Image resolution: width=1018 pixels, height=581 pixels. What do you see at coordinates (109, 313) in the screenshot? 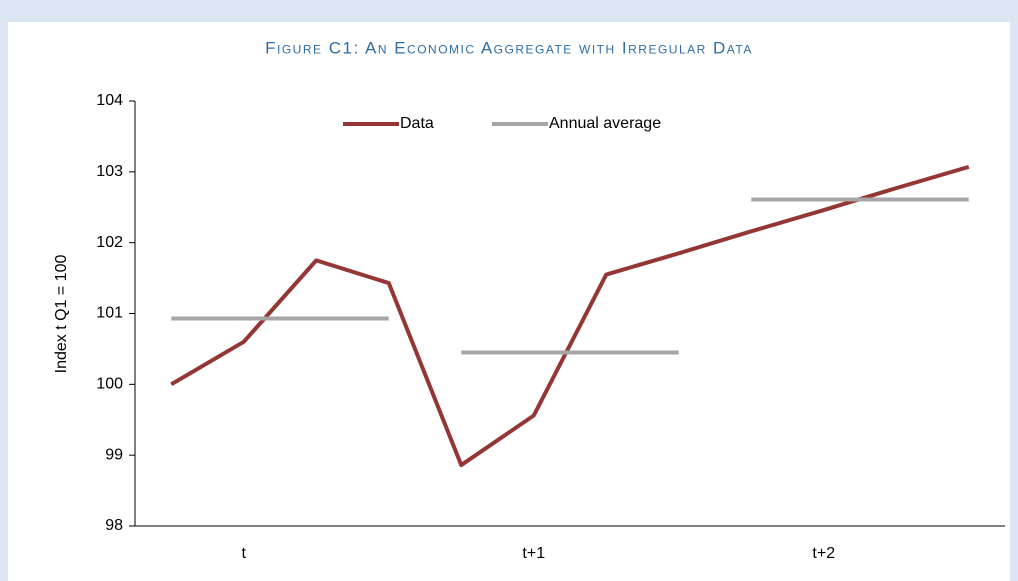
I see `y-tick-label: 101` at bounding box center [109, 313].